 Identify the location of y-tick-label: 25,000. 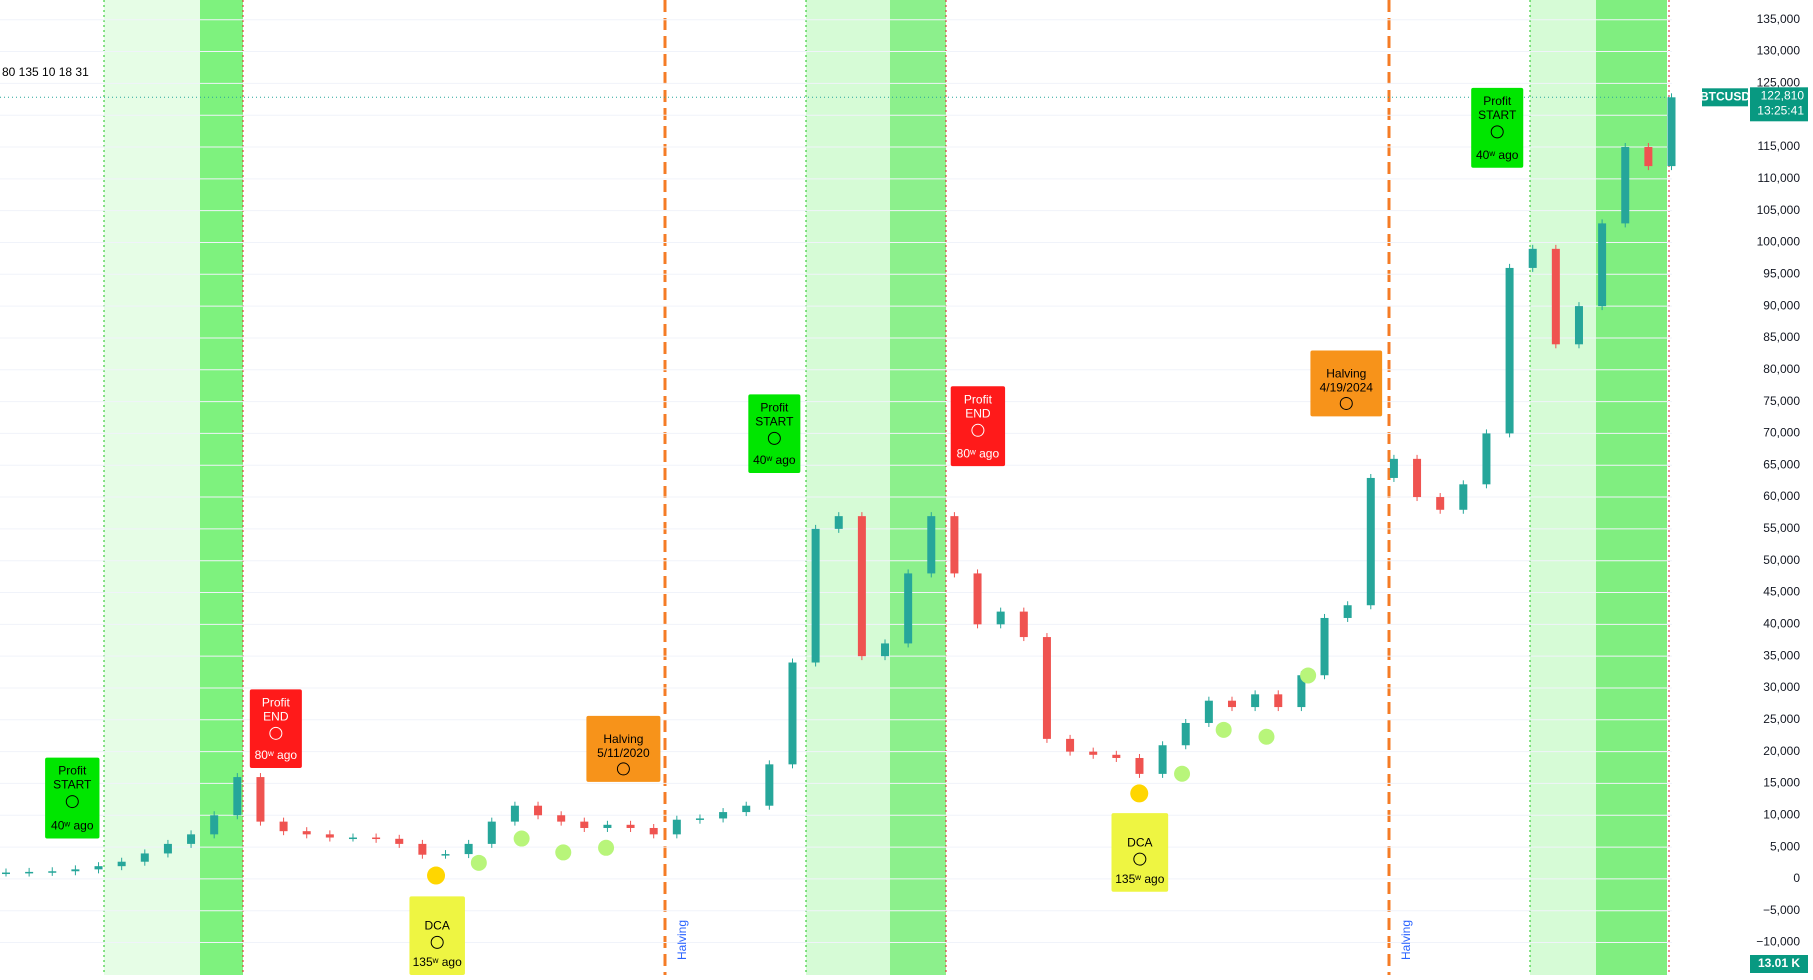
(1781, 719).